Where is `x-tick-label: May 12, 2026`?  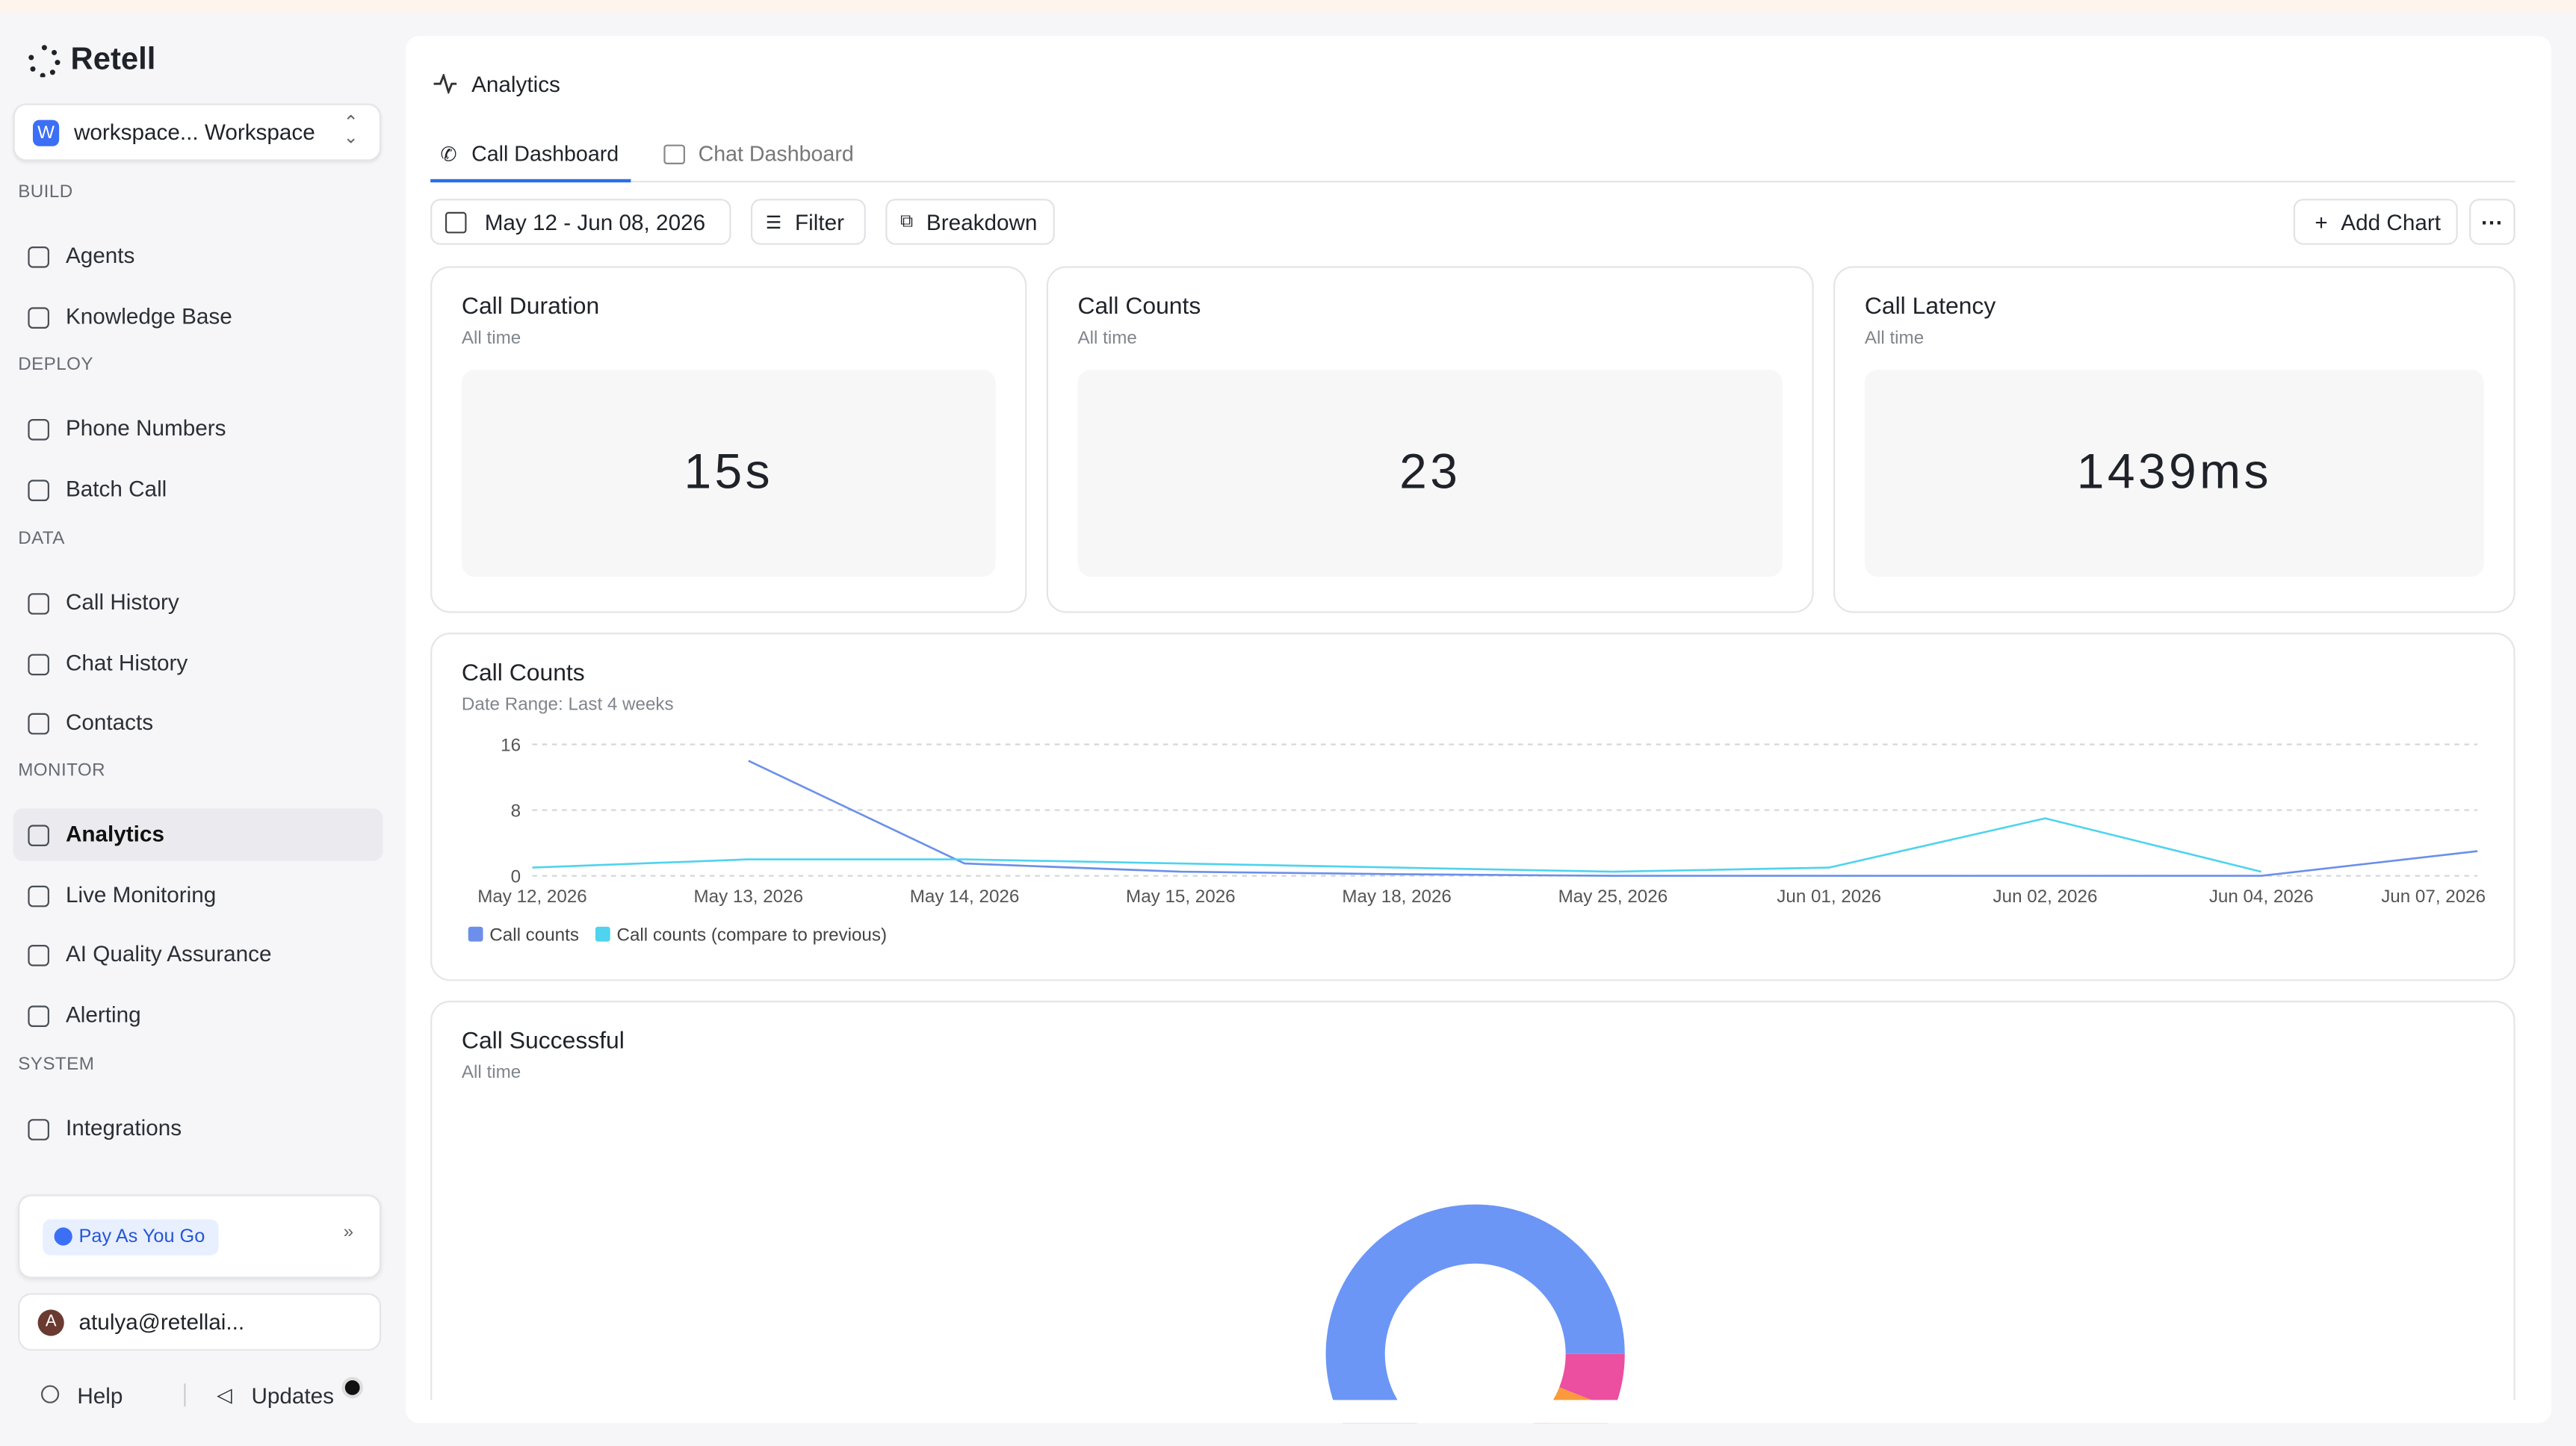 x-tick-label: May 12, 2026 is located at coordinates (532, 897).